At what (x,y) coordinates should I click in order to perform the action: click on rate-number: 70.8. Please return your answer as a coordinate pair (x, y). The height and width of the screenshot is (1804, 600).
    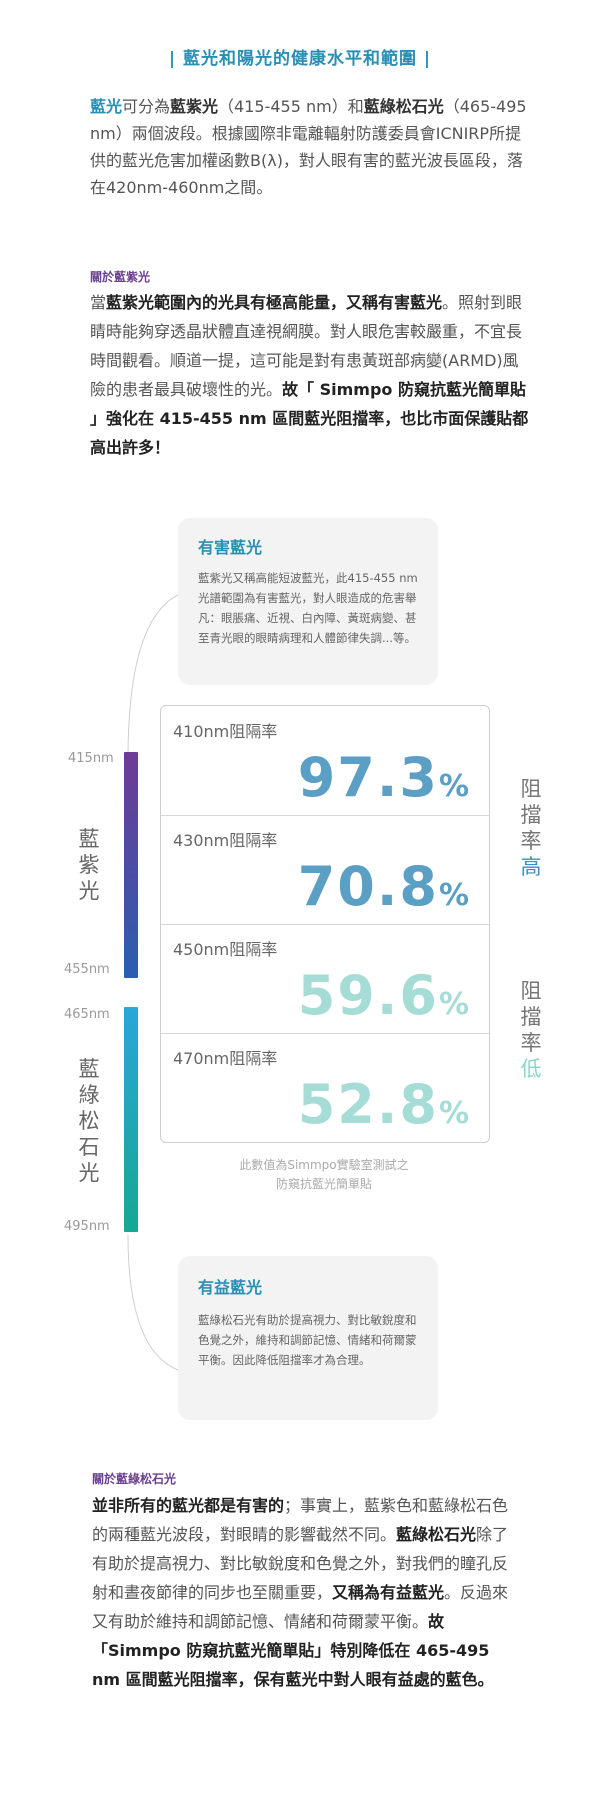
    Looking at the image, I should click on (368, 886).